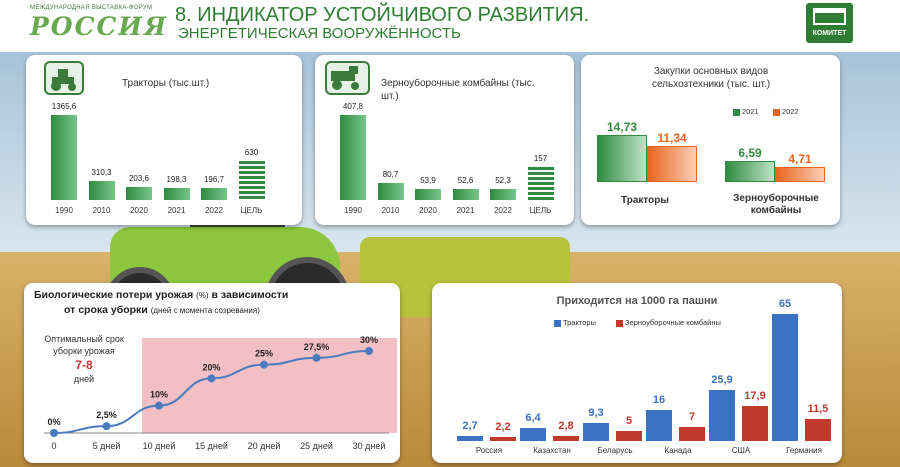 The image size is (900, 467). Describe the element at coordinates (503, 426) in the screenshot. I see `data-label: 2,2` at that location.